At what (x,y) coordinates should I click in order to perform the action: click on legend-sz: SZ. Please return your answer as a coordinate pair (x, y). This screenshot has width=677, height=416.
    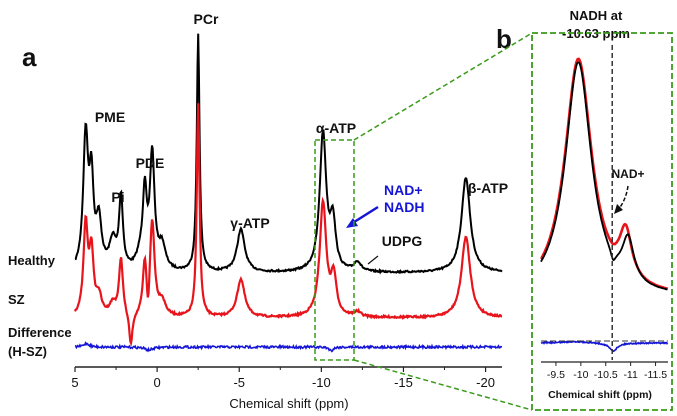
    Looking at the image, I should click on (16, 299).